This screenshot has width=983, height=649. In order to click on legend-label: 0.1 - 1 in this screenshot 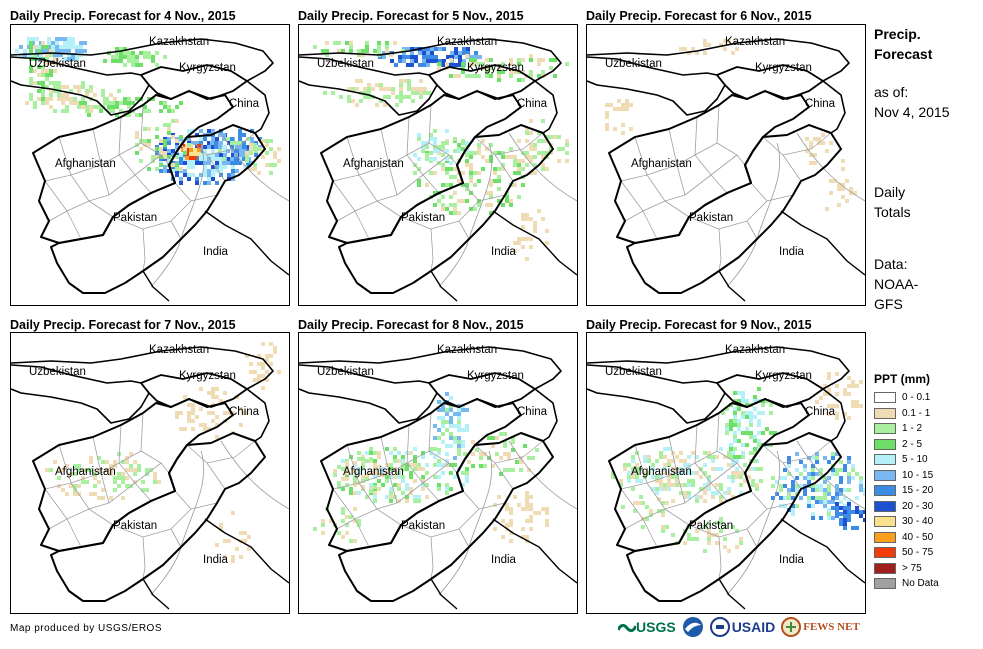, I will do `click(916, 413)`.